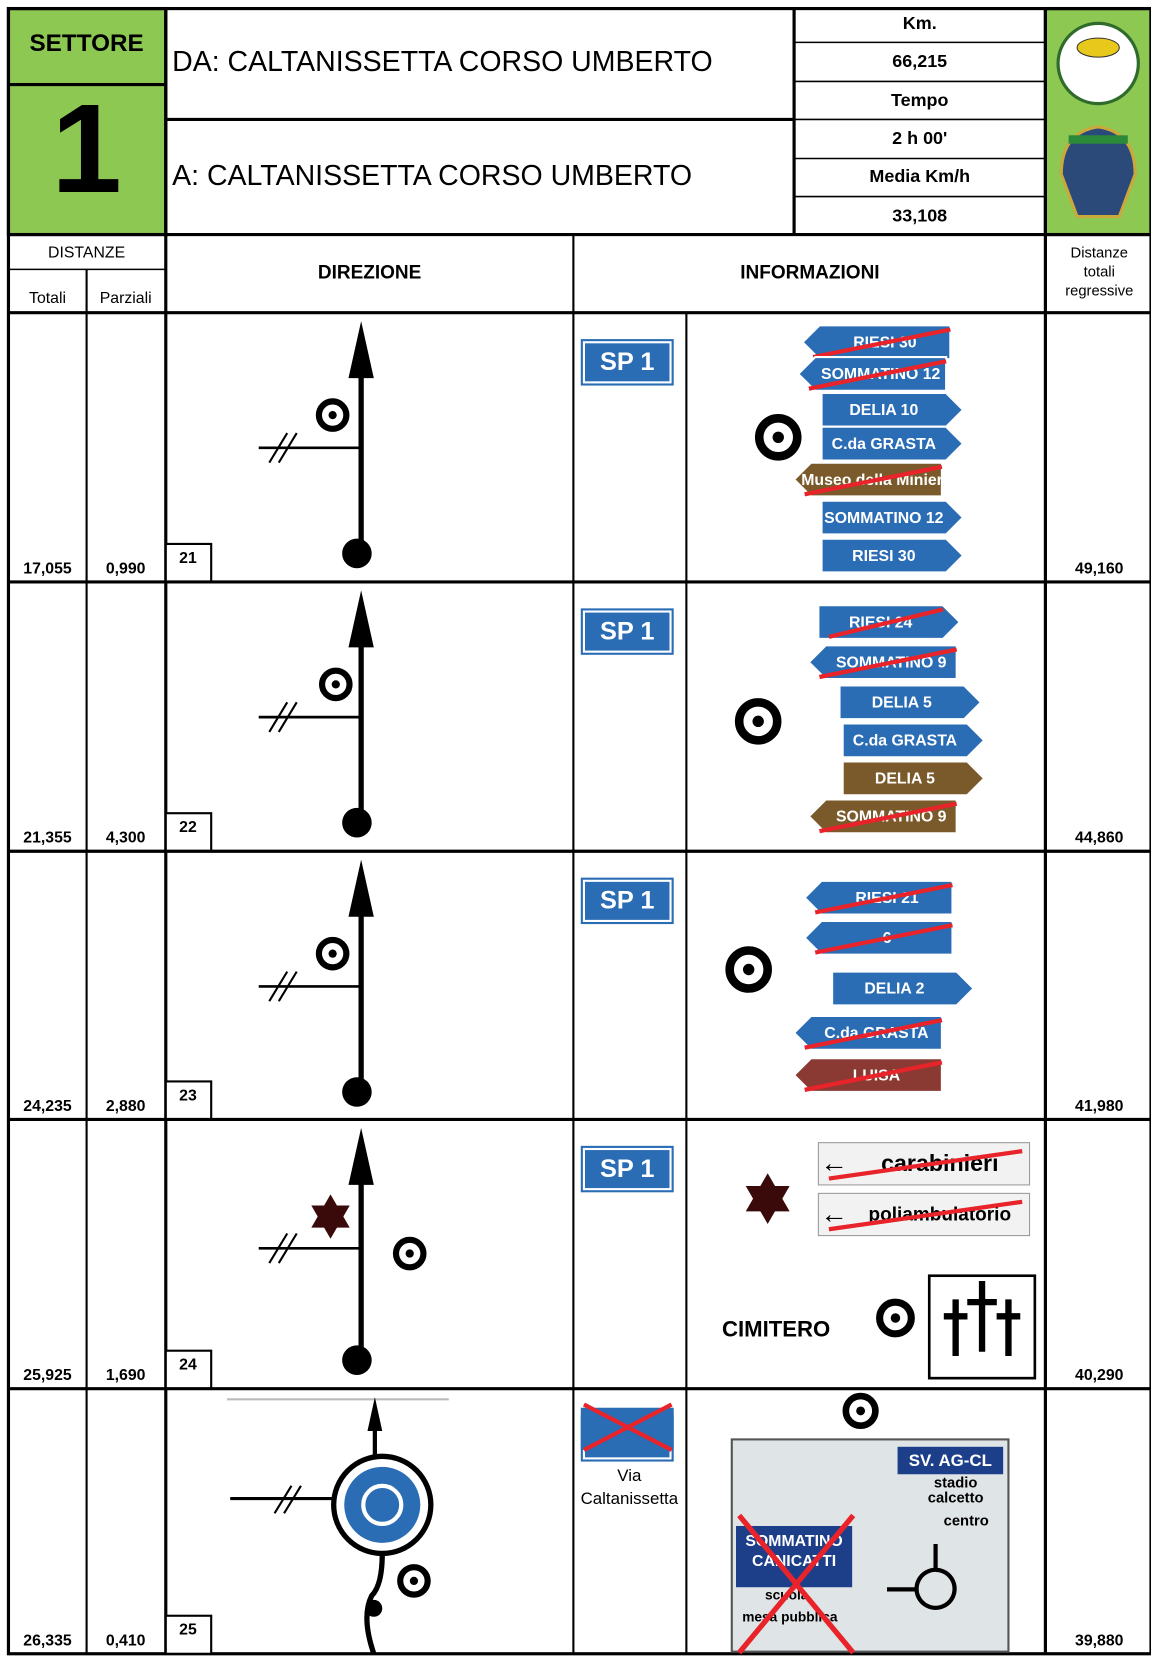  I want to click on roundabout, so click(382, 1504).